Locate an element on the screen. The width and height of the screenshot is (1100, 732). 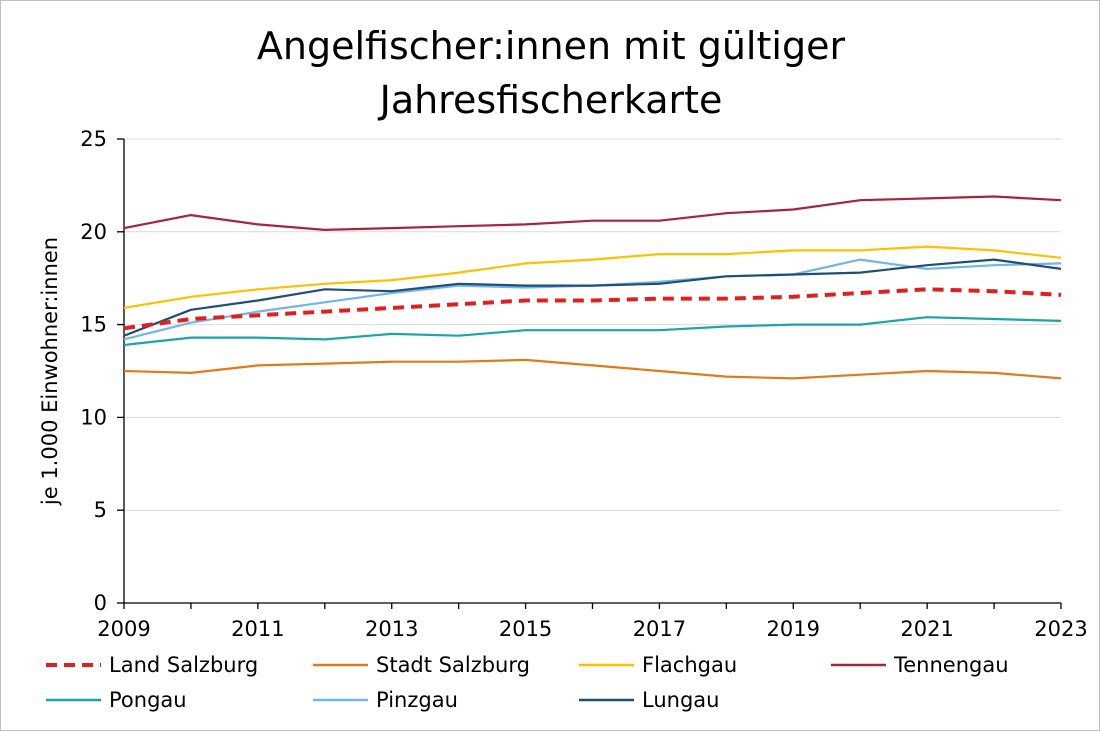
legend-label-pongau: Pongau is located at coordinates (148, 700).